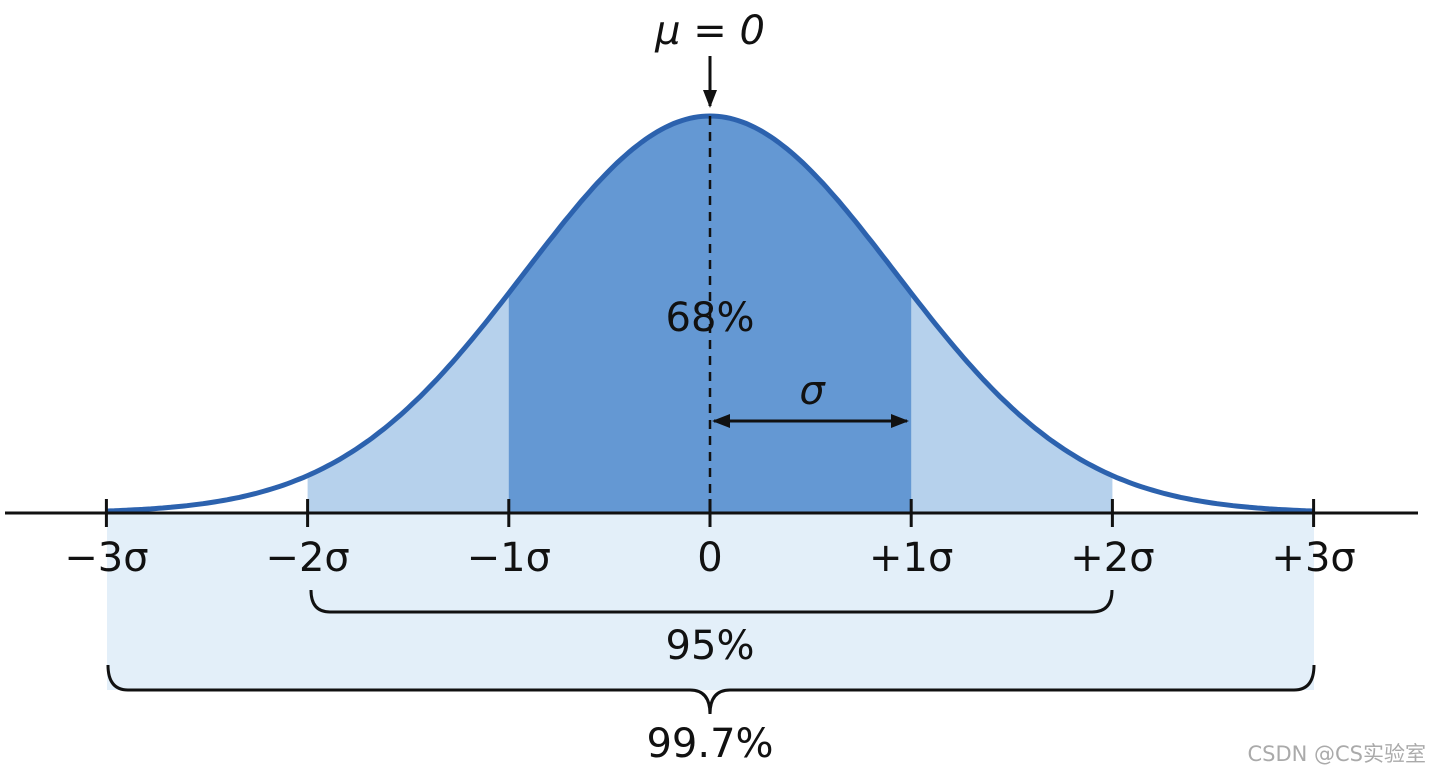 This screenshot has width=1432, height=780. I want to click on tick-label: +2σ, so click(1112, 558).